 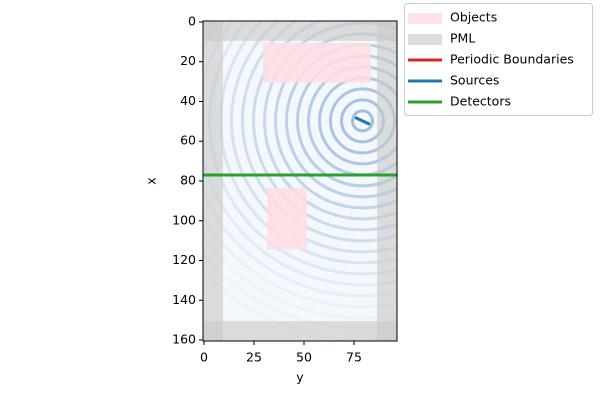 What do you see at coordinates (473, 17) in the screenshot?
I see `legend-label: Objects` at bounding box center [473, 17].